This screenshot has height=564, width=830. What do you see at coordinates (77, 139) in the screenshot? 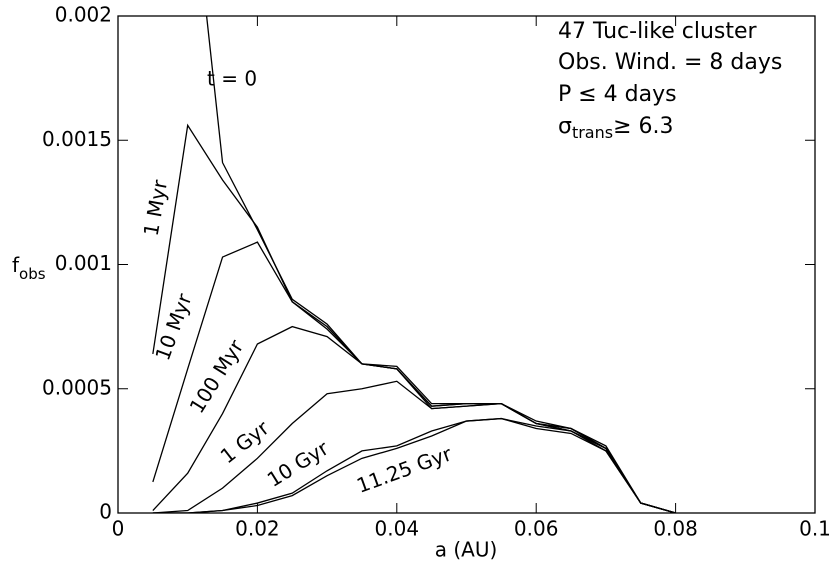
I see `y-tick-label: 0.0015` at bounding box center [77, 139].